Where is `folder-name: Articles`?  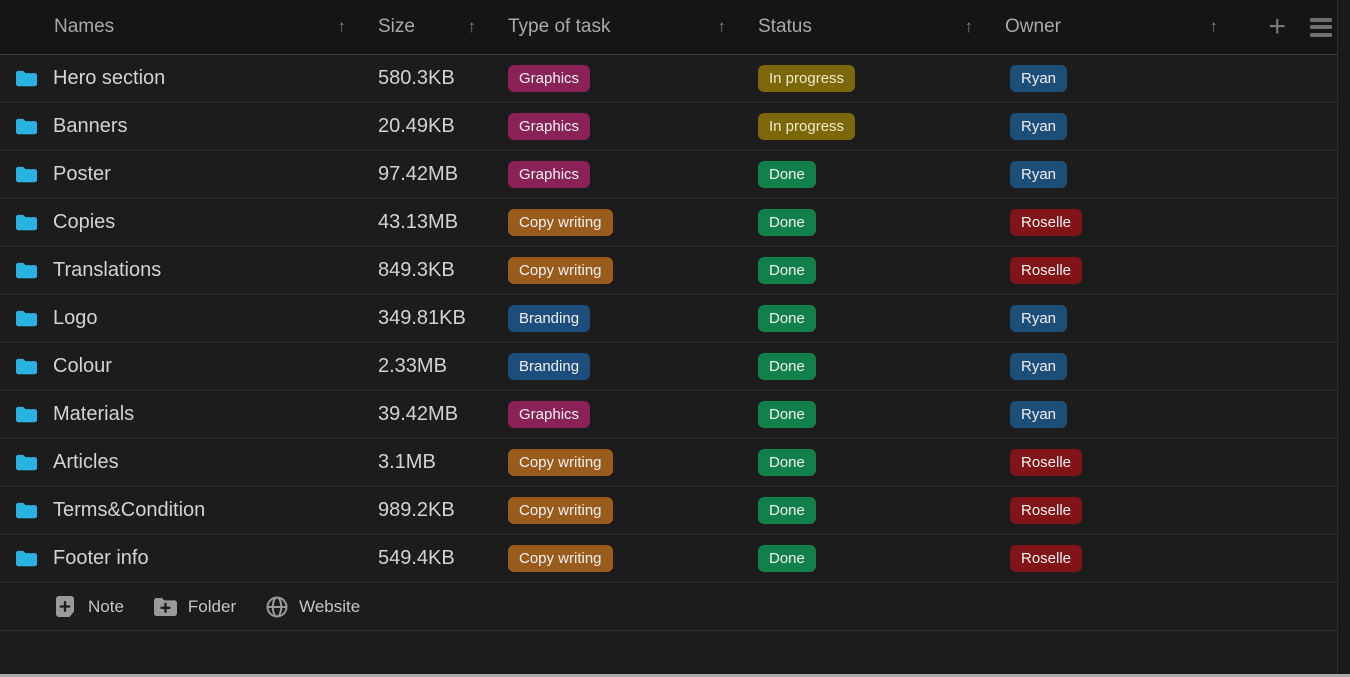
folder-name: Articles is located at coordinates (86, 462).